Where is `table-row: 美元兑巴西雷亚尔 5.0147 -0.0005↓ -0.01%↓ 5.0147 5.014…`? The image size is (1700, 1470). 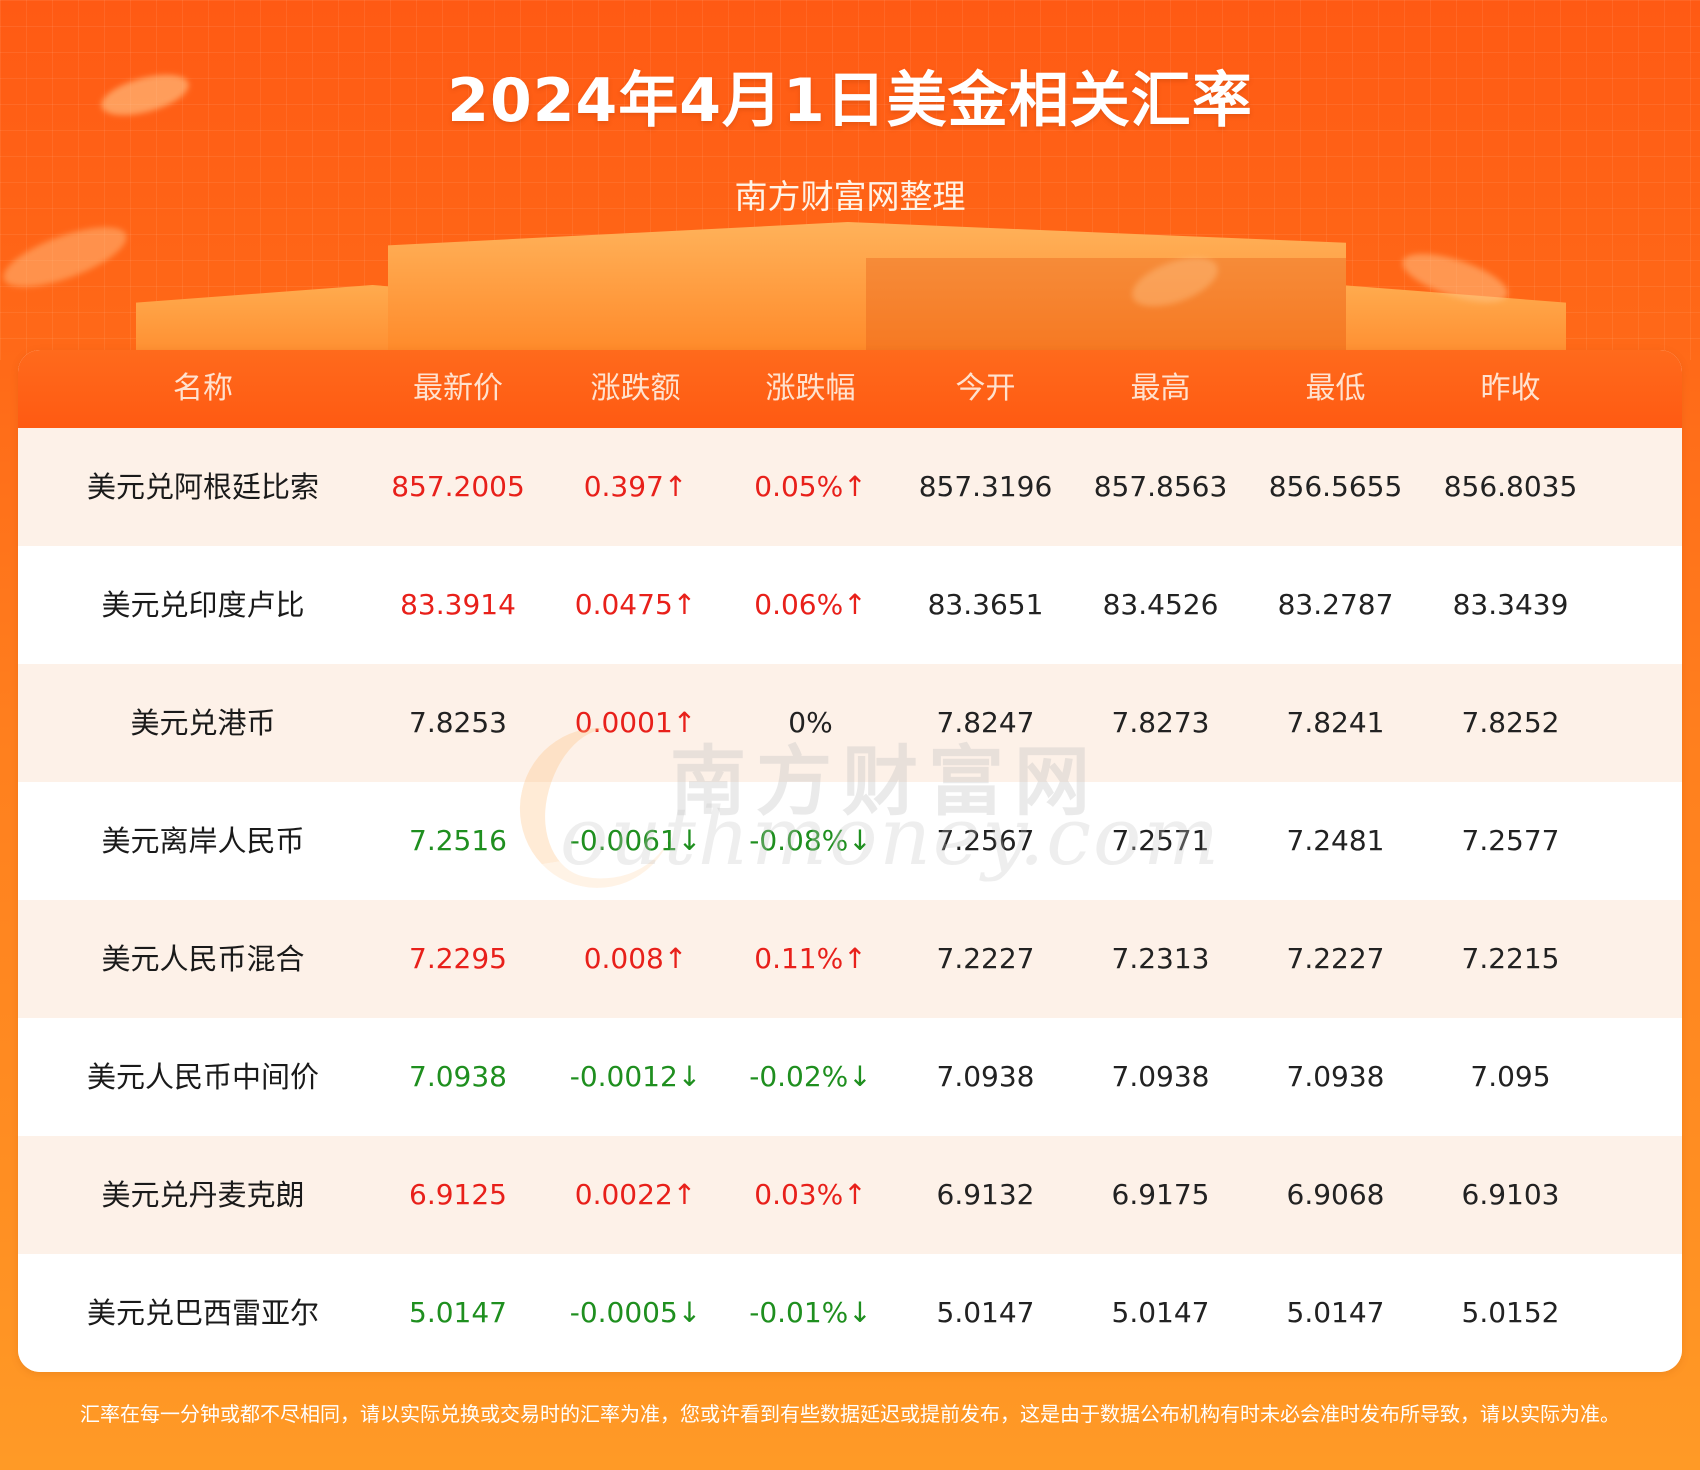 table-row: 美元兑巴西雷亚尔 5.0147 -0.0005↓ -0.01%↓ 5.0147 5.014… is located at coordinates (850, 1313).